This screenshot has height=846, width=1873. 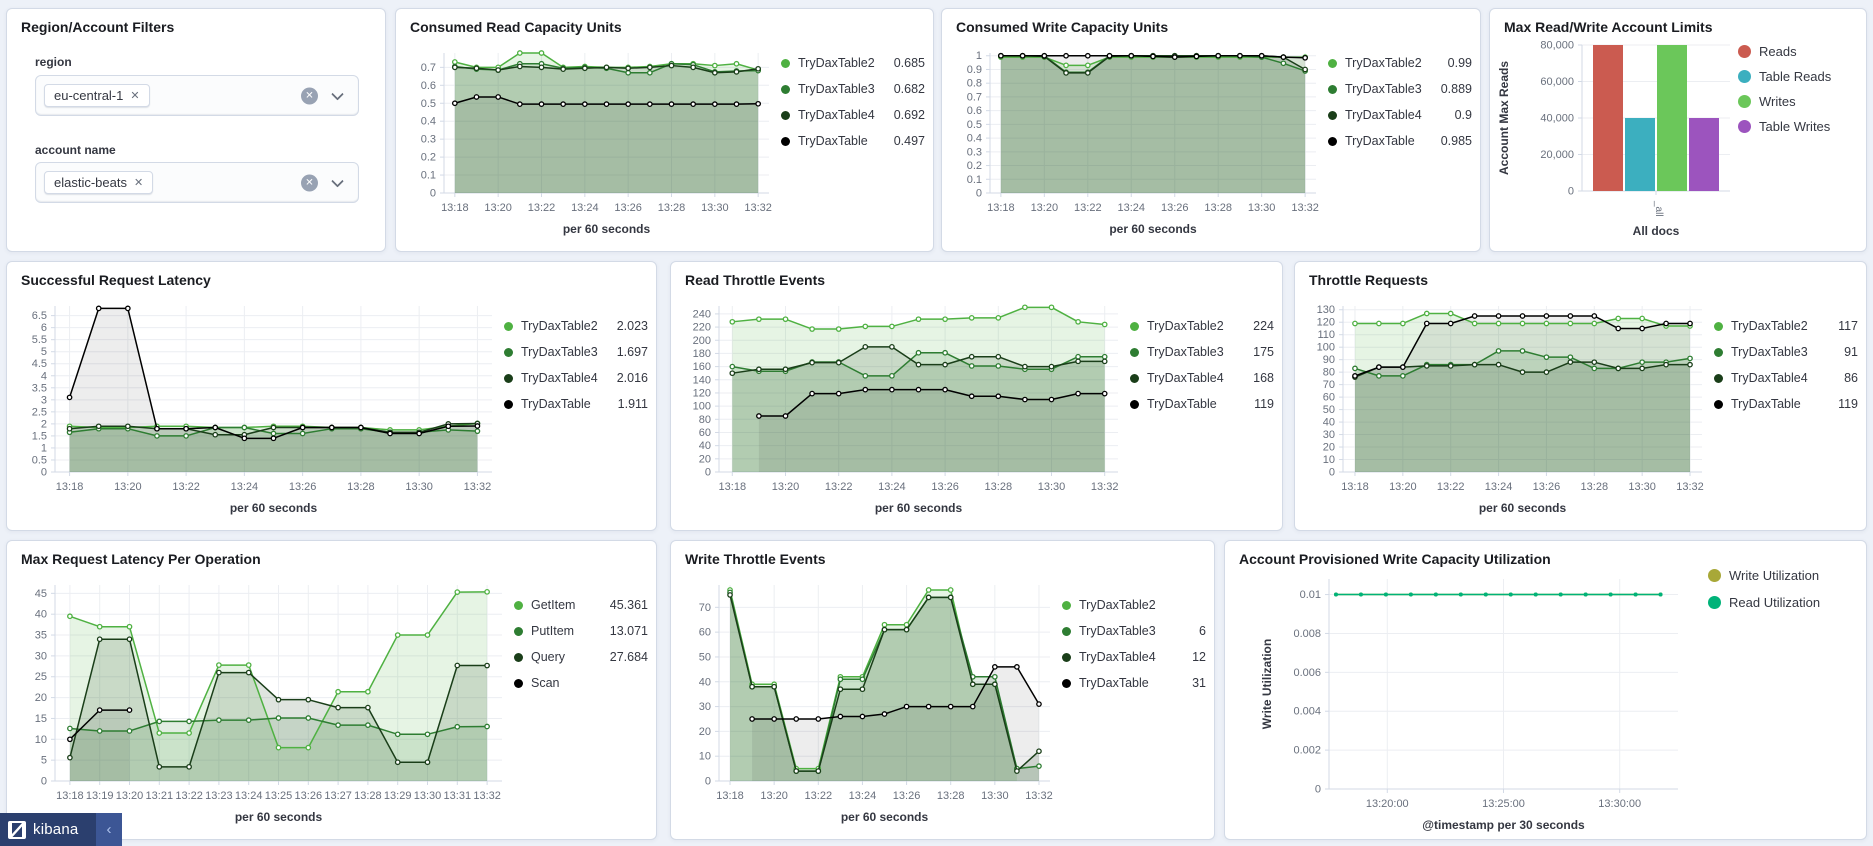 What do you see at coordinates (516, 27) in the screenshot?
I see `panel-title: Consumed Read Capacity Units` at bounding box center [516, 27].